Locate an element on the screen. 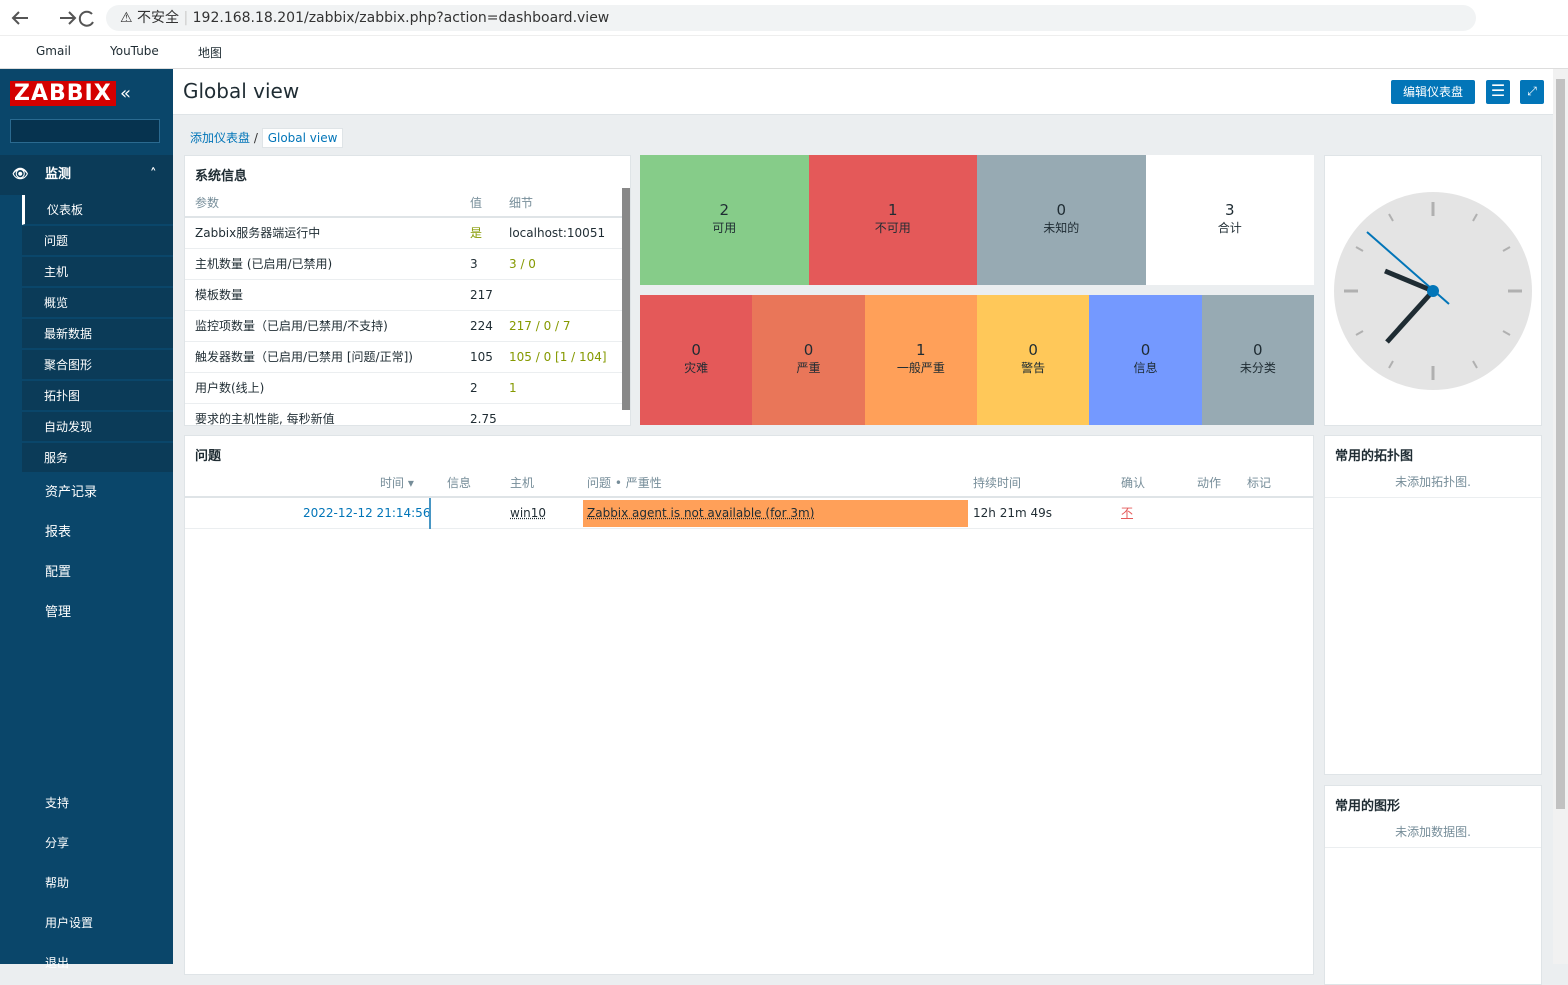  count: 1 is located at coordinates (921, 350).